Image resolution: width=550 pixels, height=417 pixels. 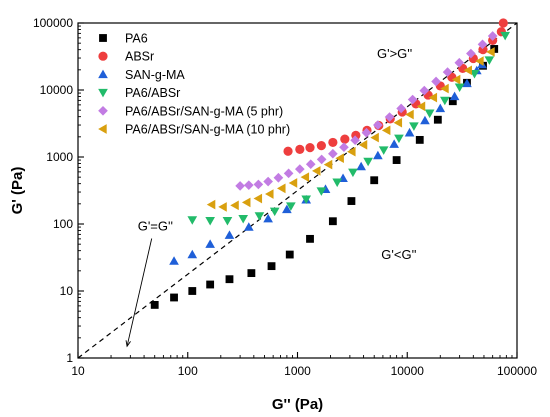 I want to click on x-axis-title: G'' (Pa), so click(x=297, y=404).